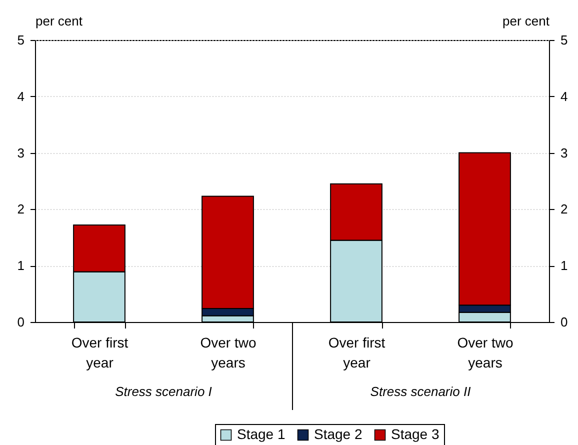 This screenshot has height=445, width=578. I want to click on text: Stress scenario II, so click(420, 391).